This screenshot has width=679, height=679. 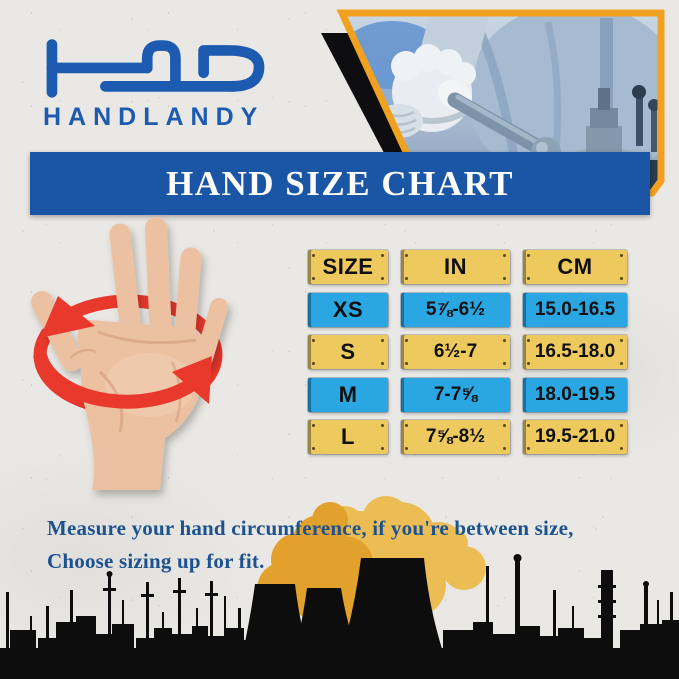 What do you see at coordinates (371, 101) in the screenshot?
I see `black-stripe` at bounding box center [371, 101].